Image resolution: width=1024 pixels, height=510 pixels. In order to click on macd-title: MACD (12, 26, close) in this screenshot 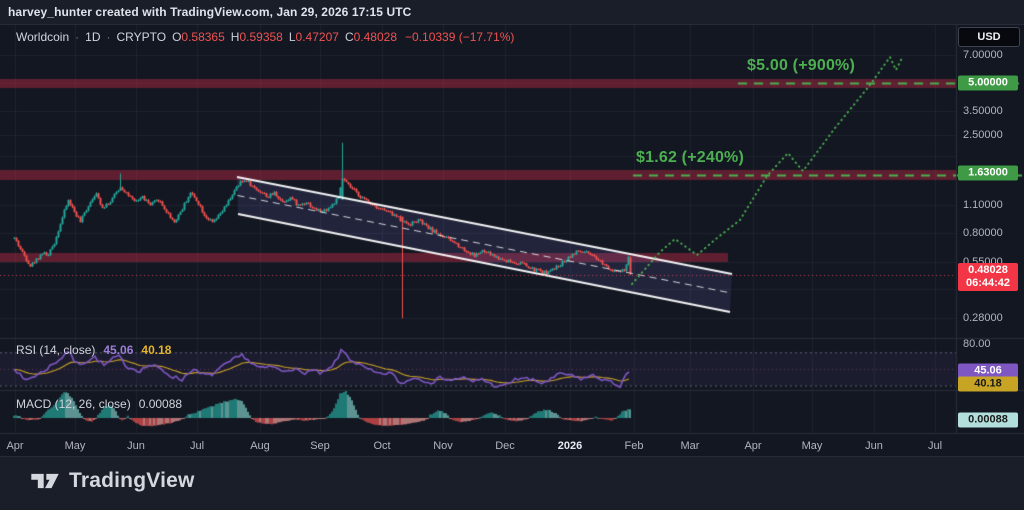, I will do `click(73, 404)`.